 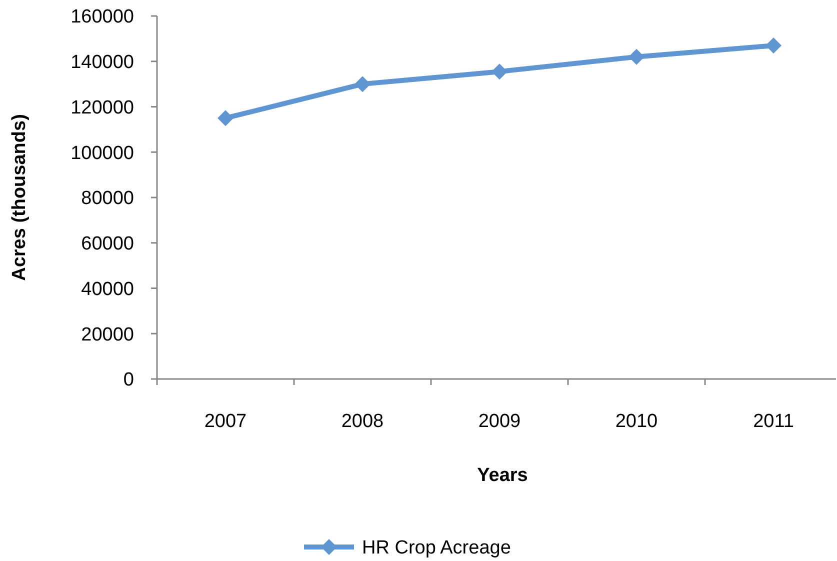 I want to click on y-tick-label: 20000, so click(x=107, y=335).